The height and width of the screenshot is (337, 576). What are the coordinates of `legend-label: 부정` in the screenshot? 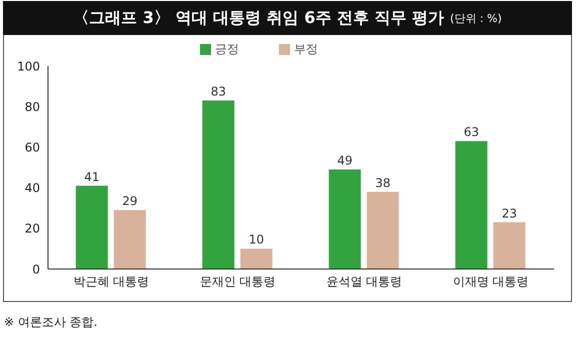 It's located at (306, 49).